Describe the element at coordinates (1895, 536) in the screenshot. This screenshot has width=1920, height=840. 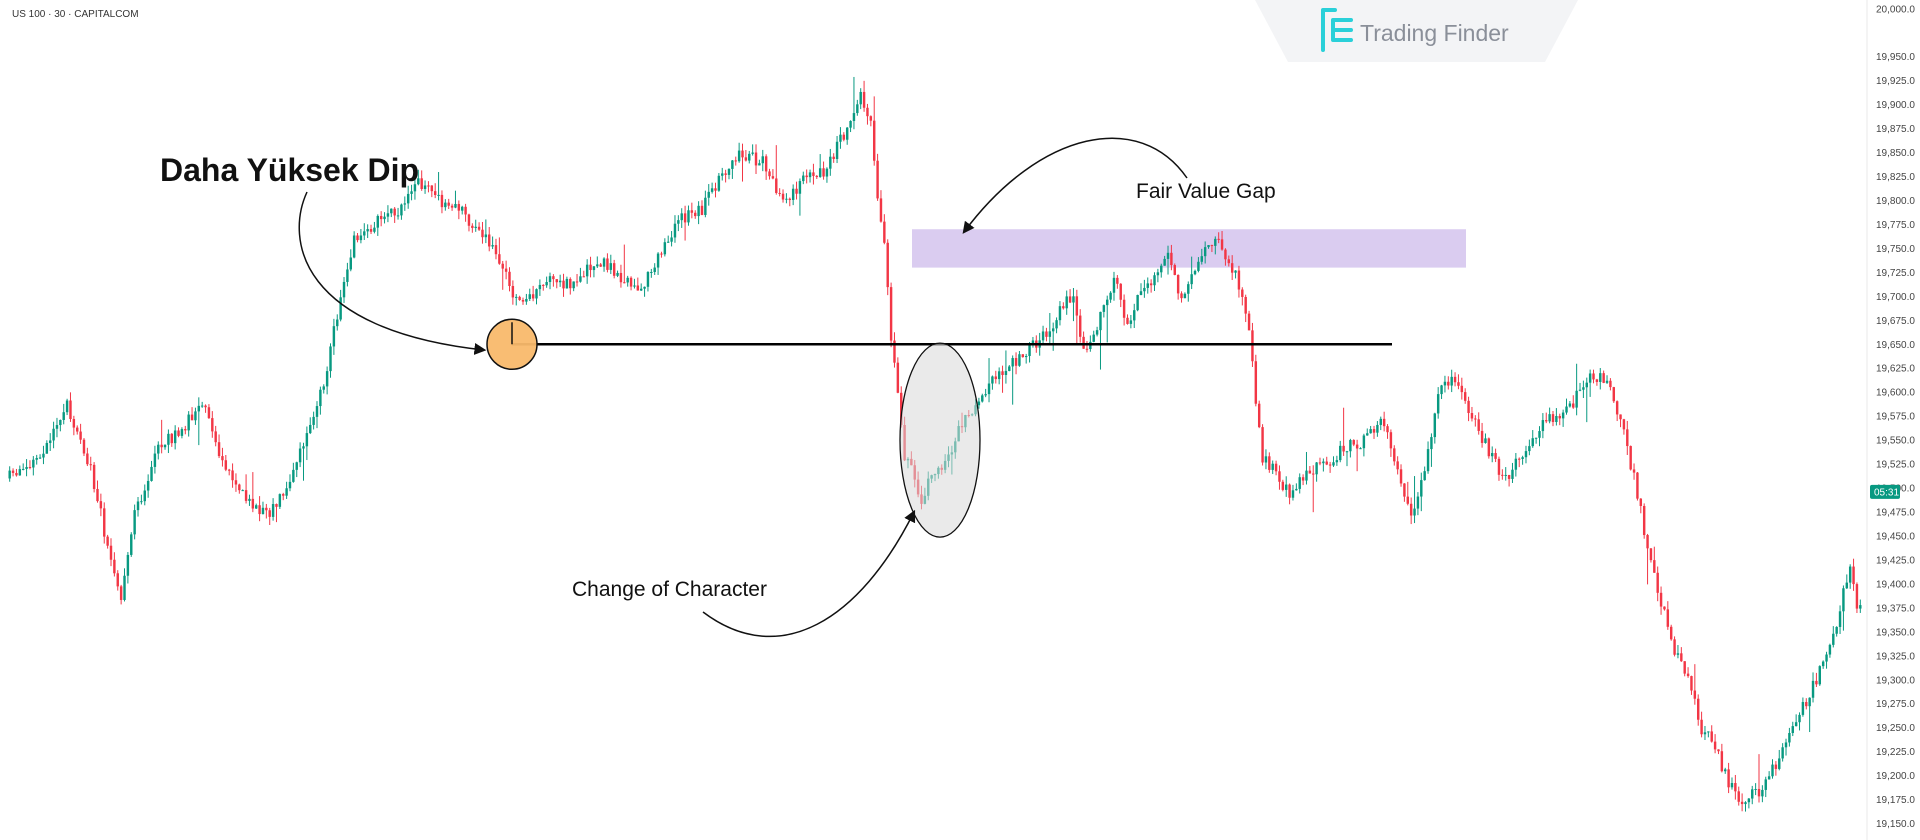
I see `price-tick-label: 19,450.0` at that location.